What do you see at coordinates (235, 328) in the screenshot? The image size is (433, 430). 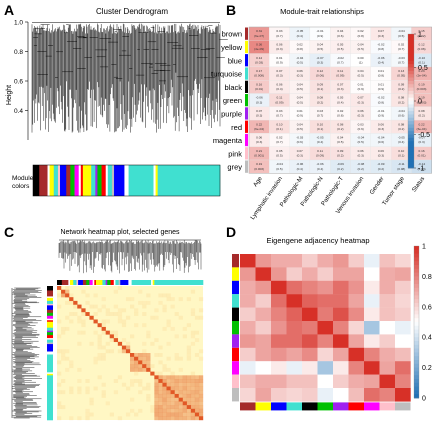 I see `left-module-green` at bounding box center [235, 328].